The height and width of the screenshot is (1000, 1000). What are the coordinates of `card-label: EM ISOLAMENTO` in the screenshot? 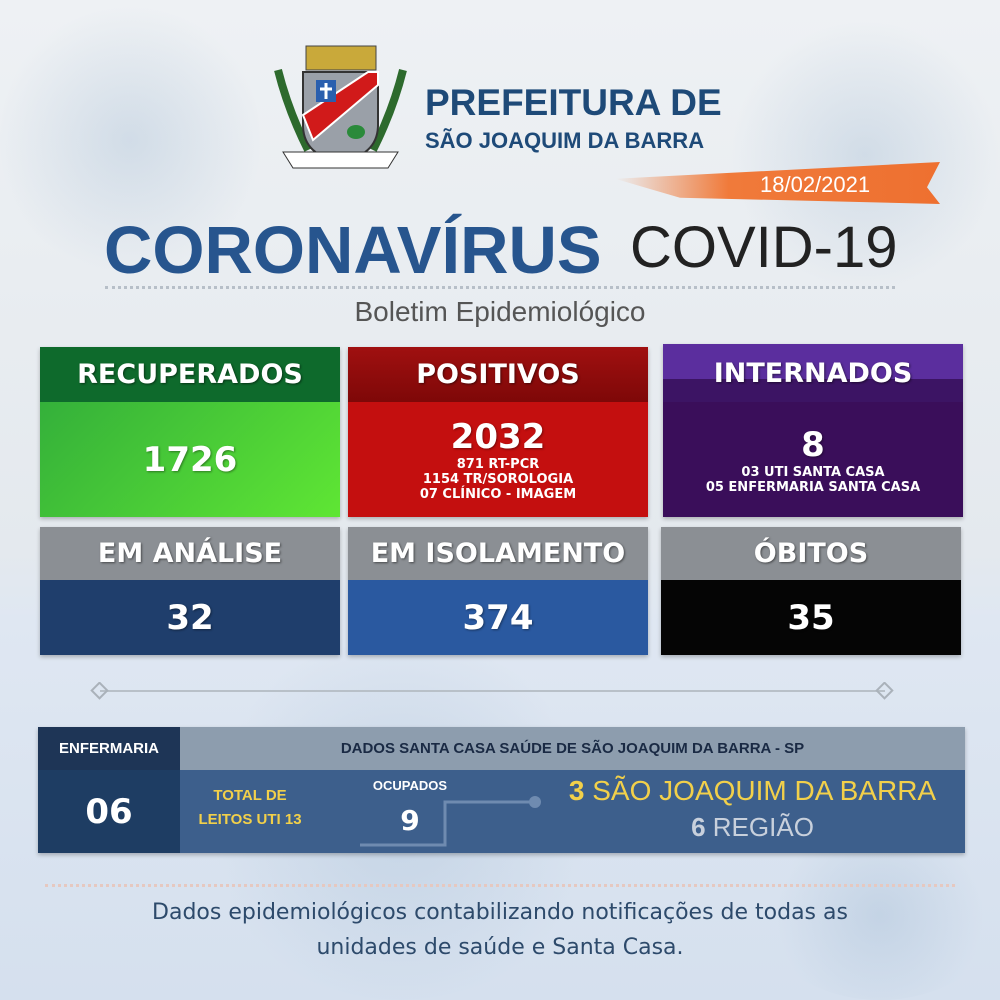 It's located at (498, 553).